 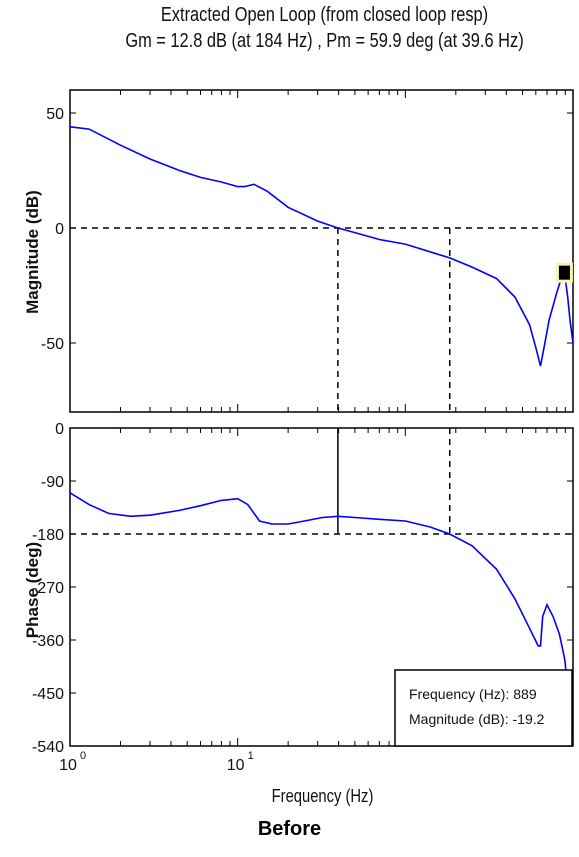 What do you see at coordinates (289, 829) in the screenshot?
I see `figure-caption: Before` at bounding box center [289, 829].